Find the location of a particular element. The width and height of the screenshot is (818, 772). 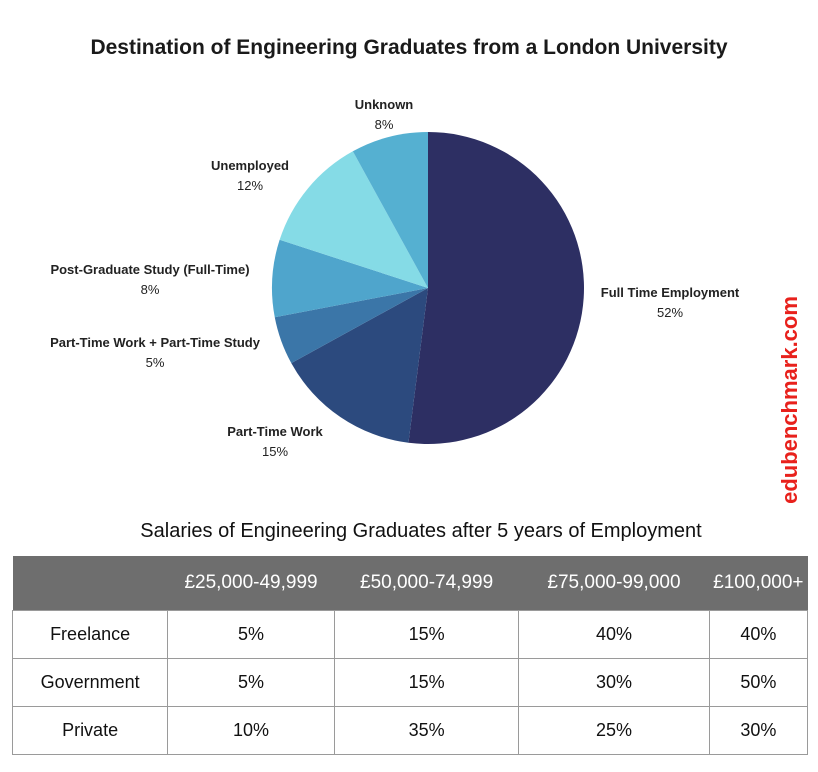

slice-value-part-time-work-study: 5% is located at coordinates (155, 362).